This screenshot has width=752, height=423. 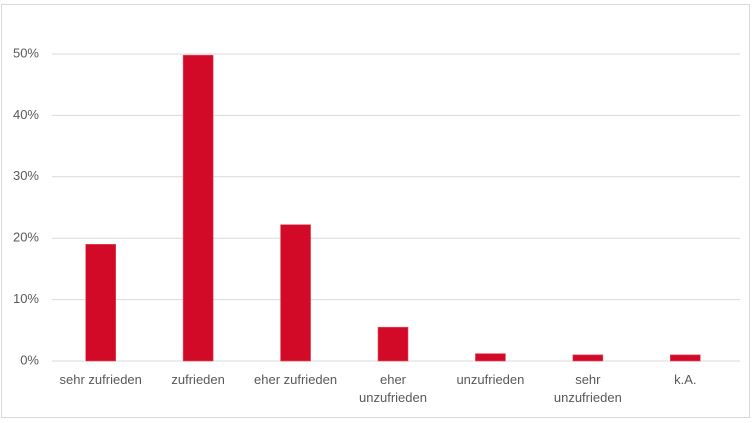 What do you see at coordinates (26, 114) in the screenshot?
I see `y-tick-label: 40%` at bounding box center [26, 114].